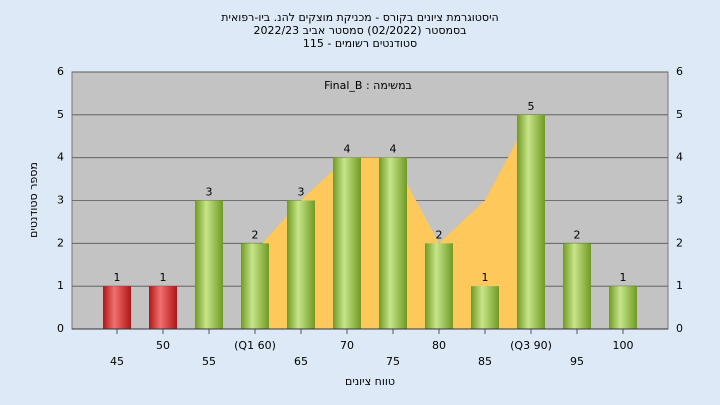  What do you see at coordinates (209, 361) in the screenshot?
I see `x-tick-label: 55` at bounding box center [209, 361].